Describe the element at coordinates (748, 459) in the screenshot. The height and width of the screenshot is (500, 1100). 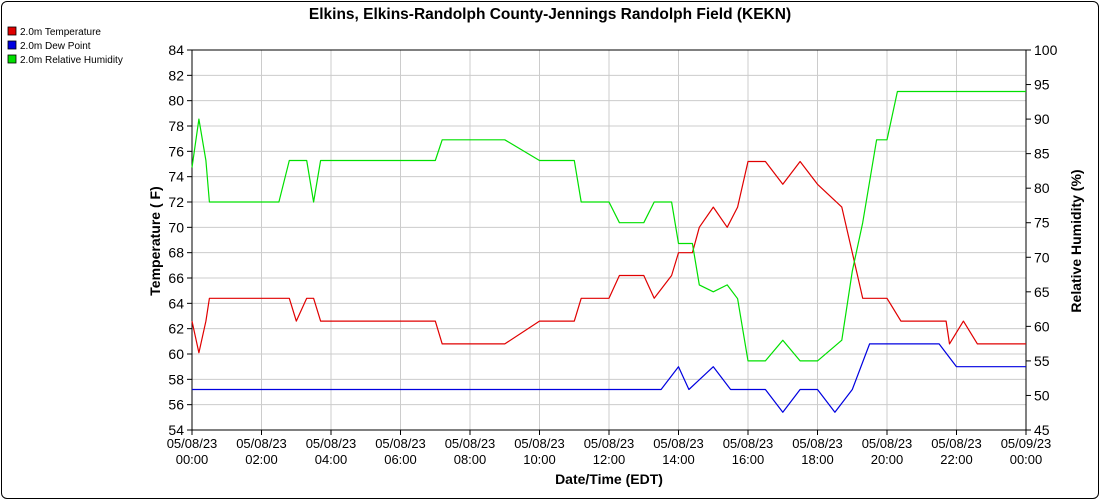
I see `x-tick-label-time: 16:00` at that location.